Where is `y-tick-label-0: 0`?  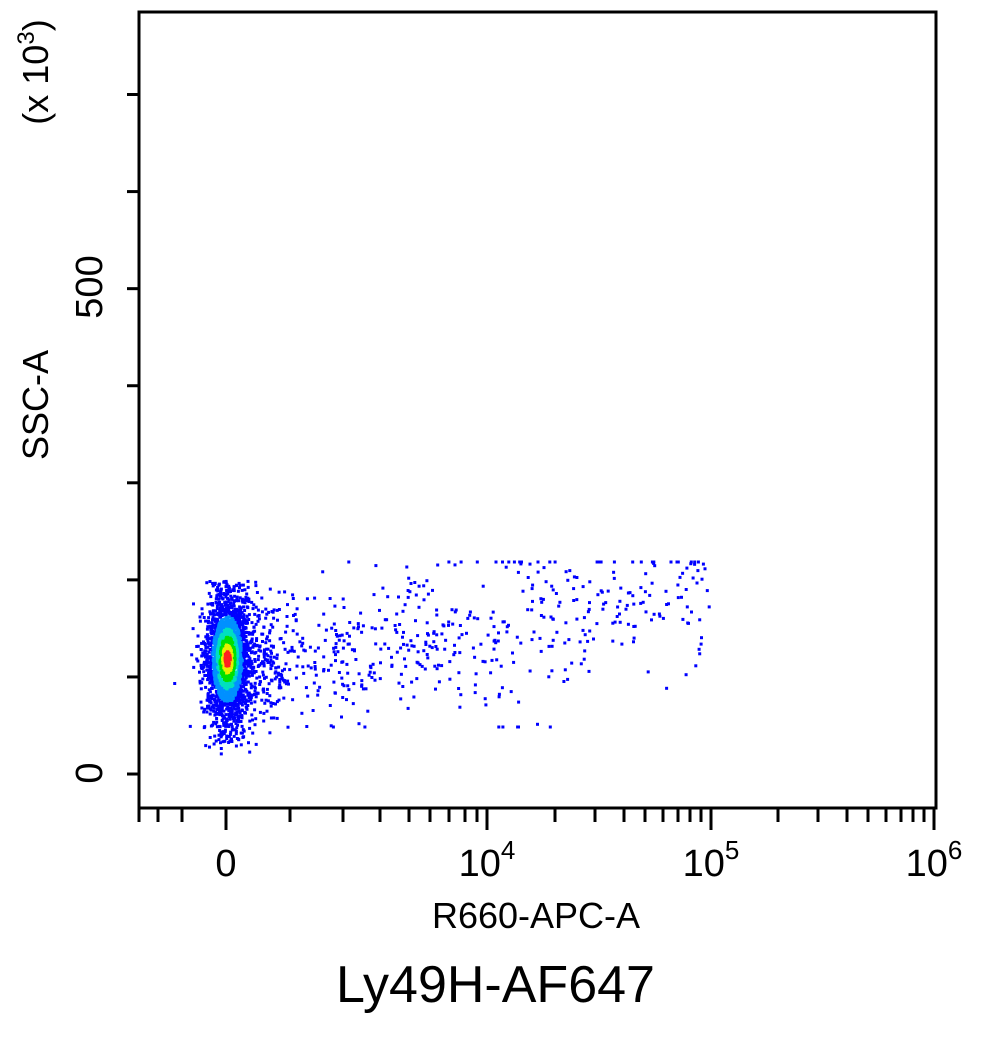 y-tick-label-0: 0 is located at coordinates (90, 772).